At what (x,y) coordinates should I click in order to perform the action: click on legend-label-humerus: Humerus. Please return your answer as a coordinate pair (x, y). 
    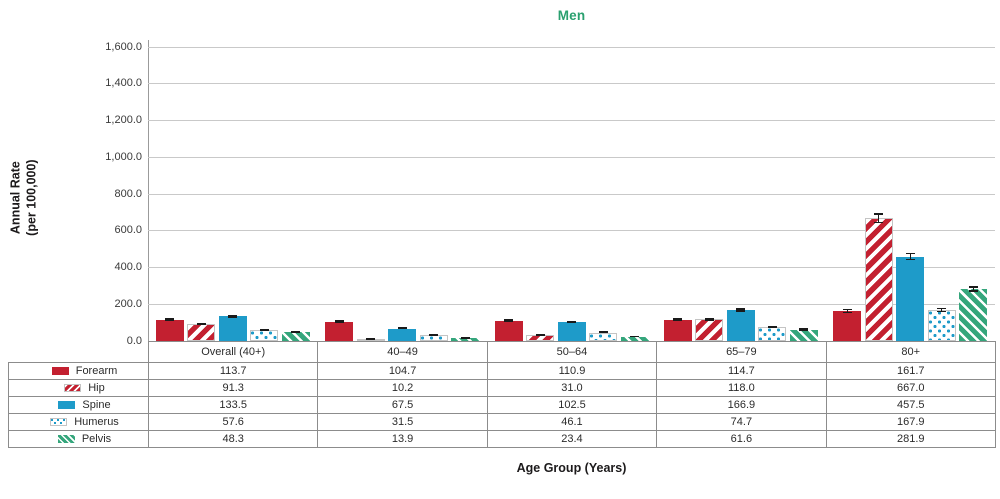
    Looking at the image, I should click on (96, 422).